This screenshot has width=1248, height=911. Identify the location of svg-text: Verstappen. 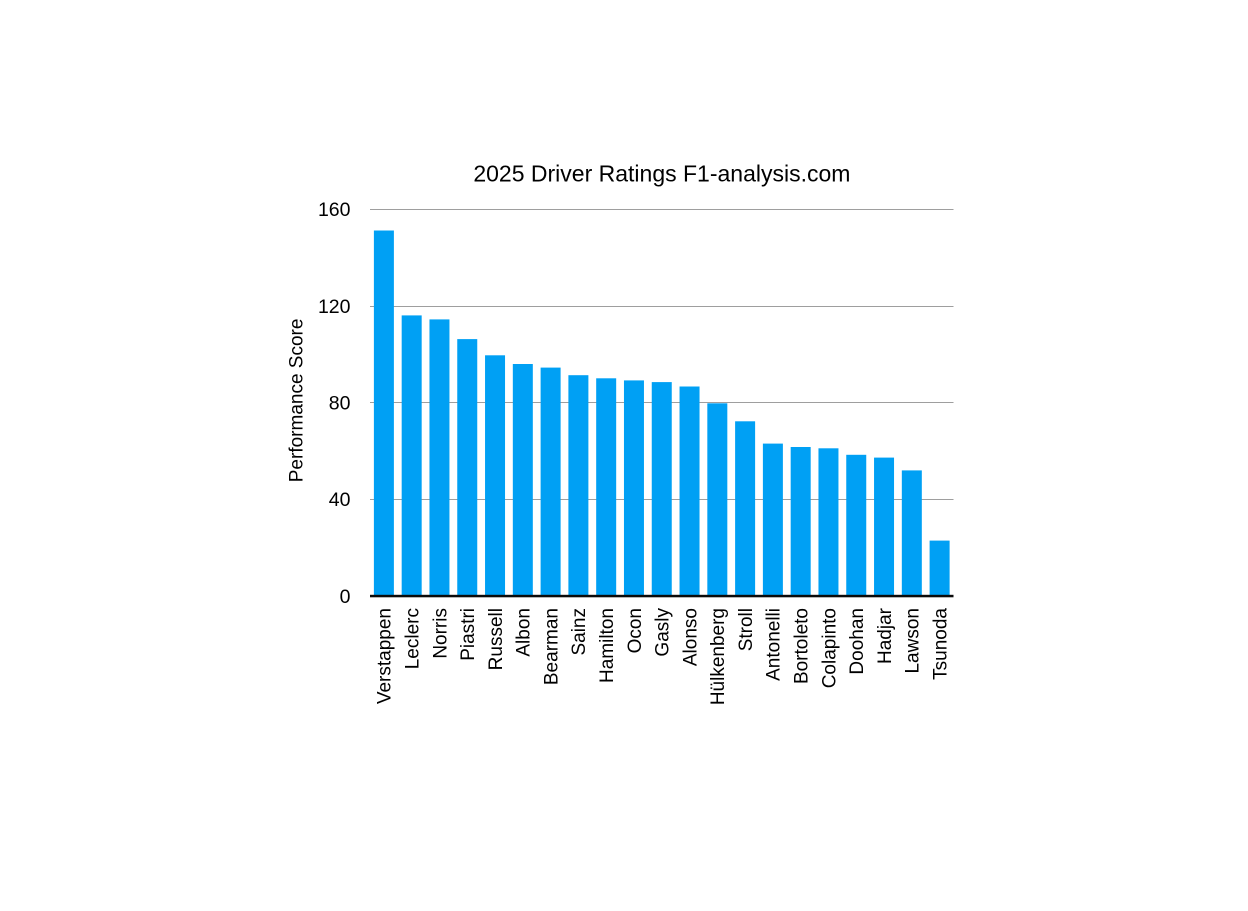
(385, 656).